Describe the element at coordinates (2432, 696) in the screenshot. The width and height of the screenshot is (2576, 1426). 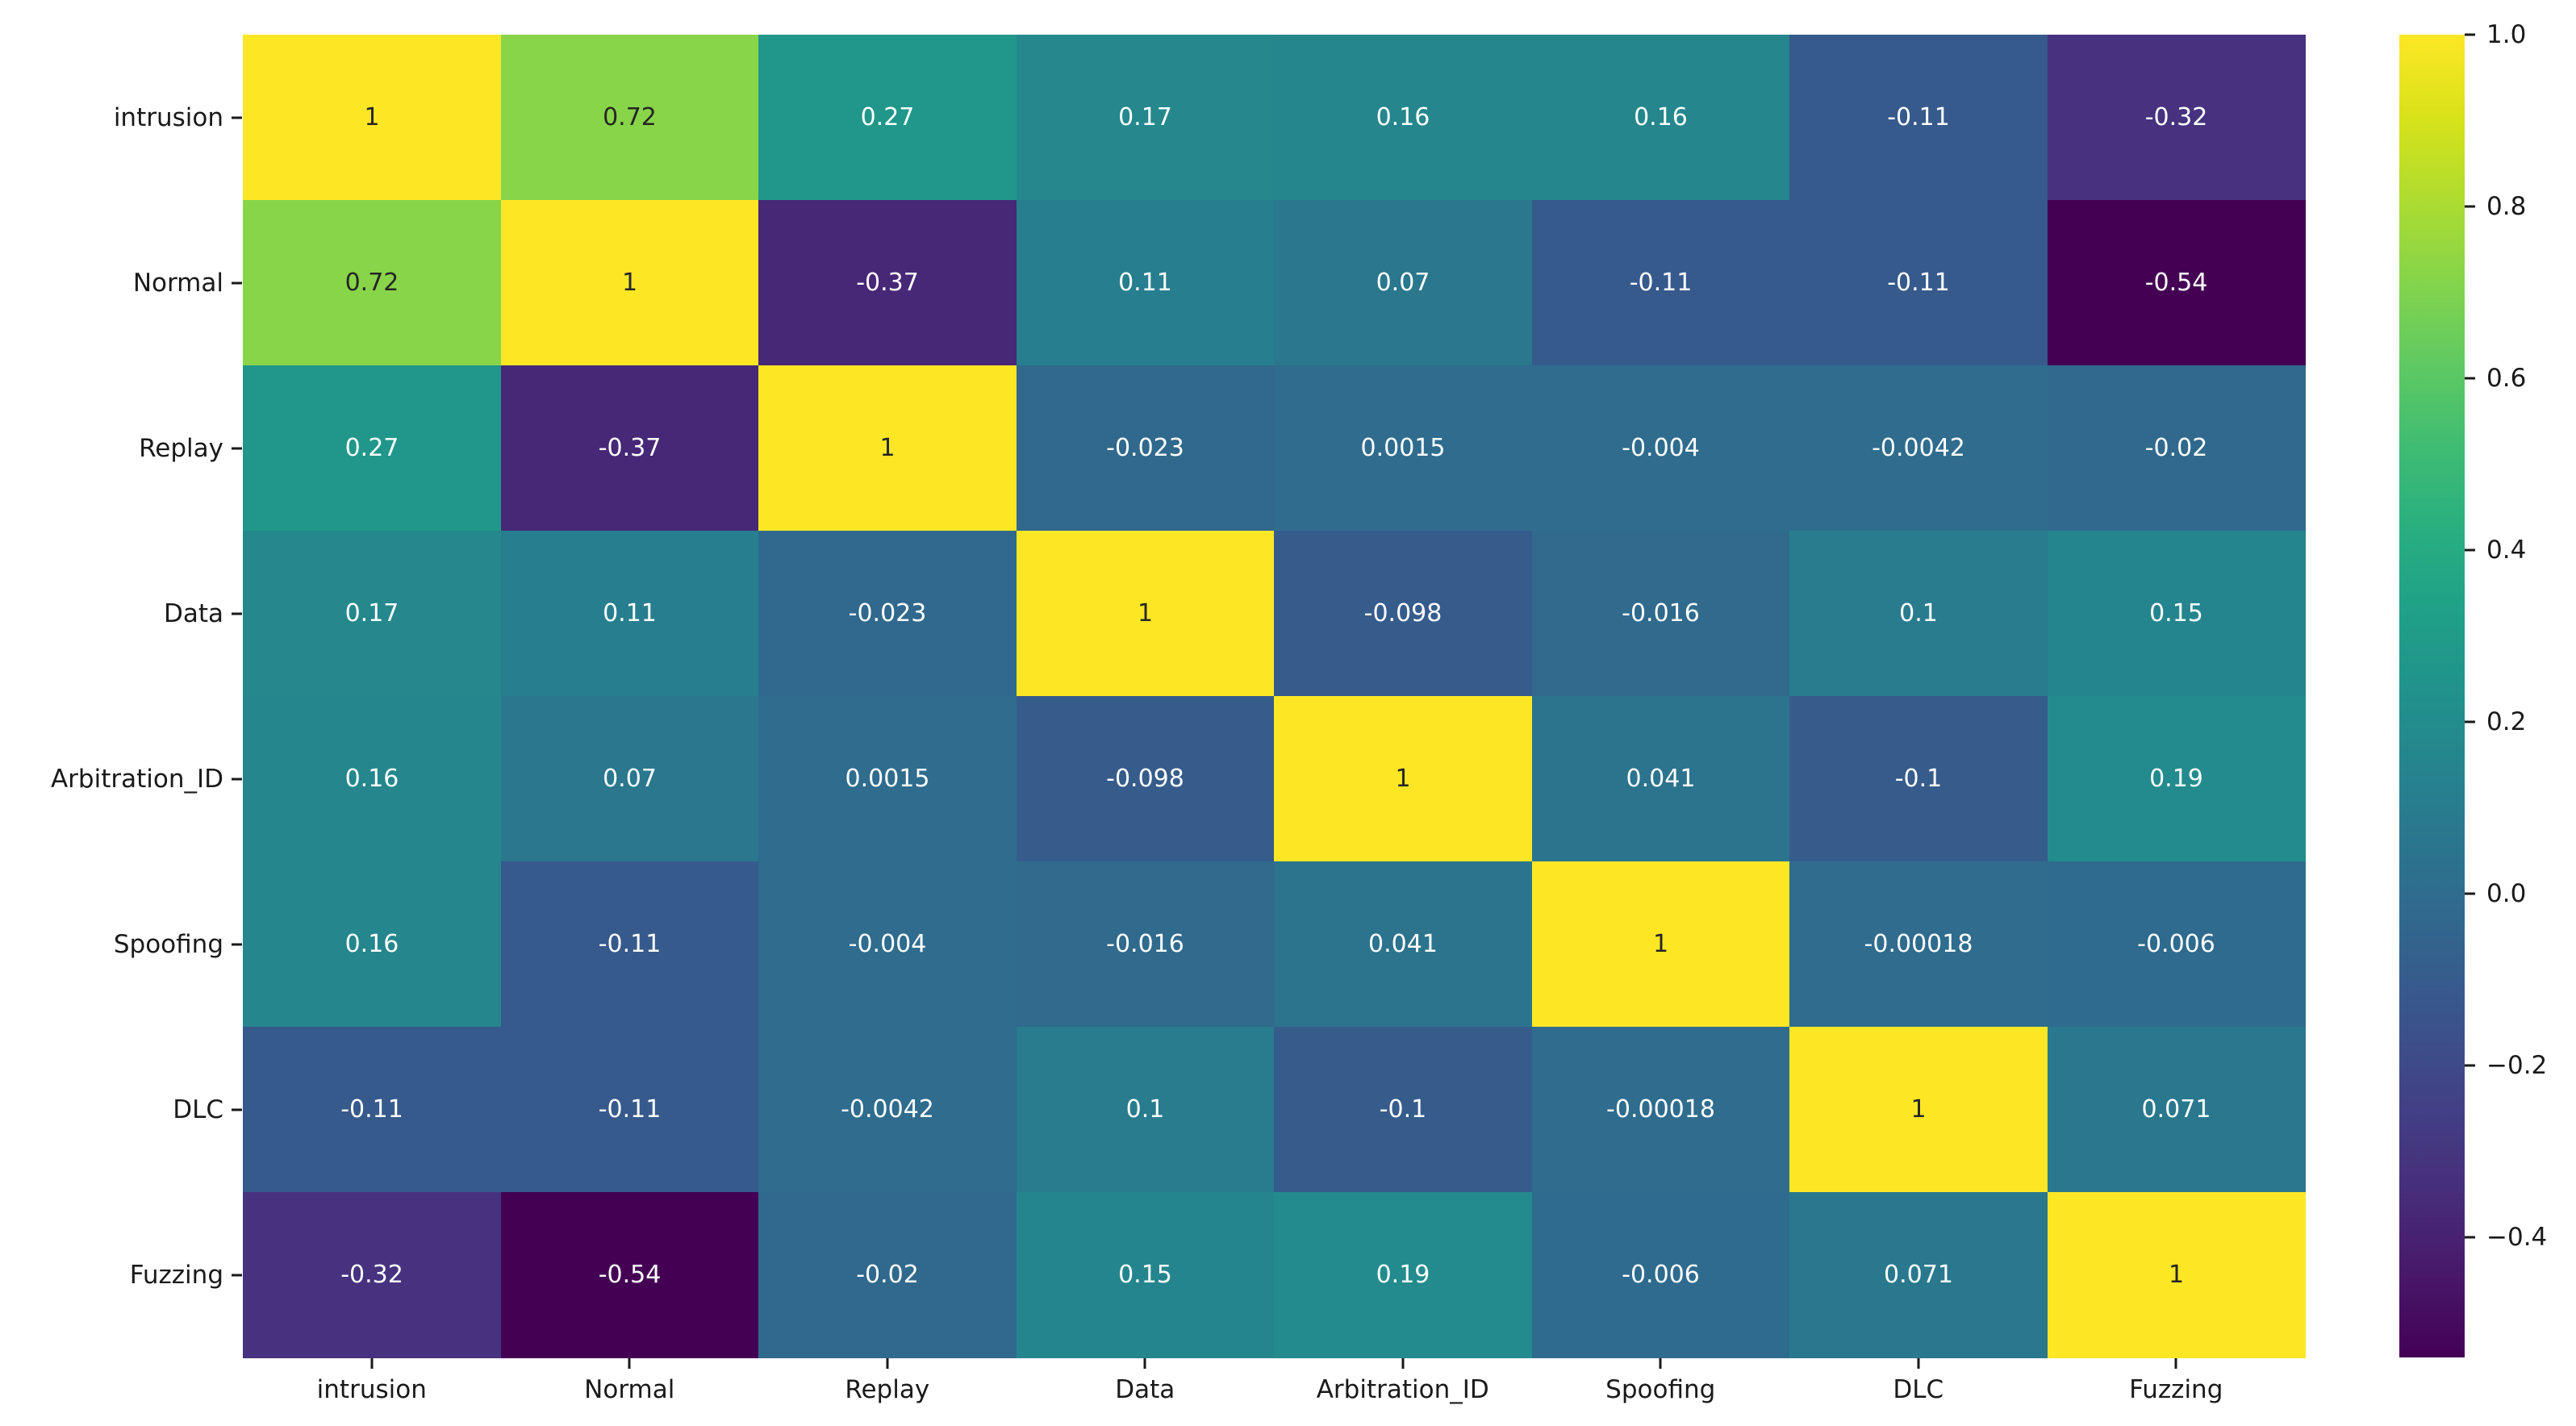
I see `colorbar` at that location.